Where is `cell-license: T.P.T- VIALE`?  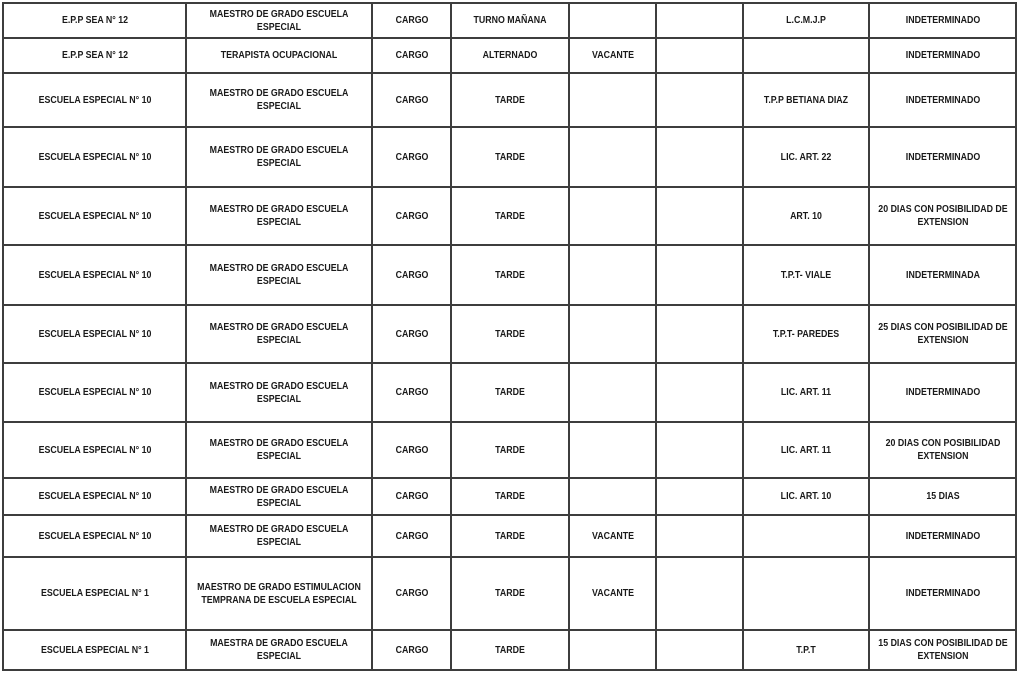 cell-license: T.P.T- VIALE is located at coordinates (806, 275).